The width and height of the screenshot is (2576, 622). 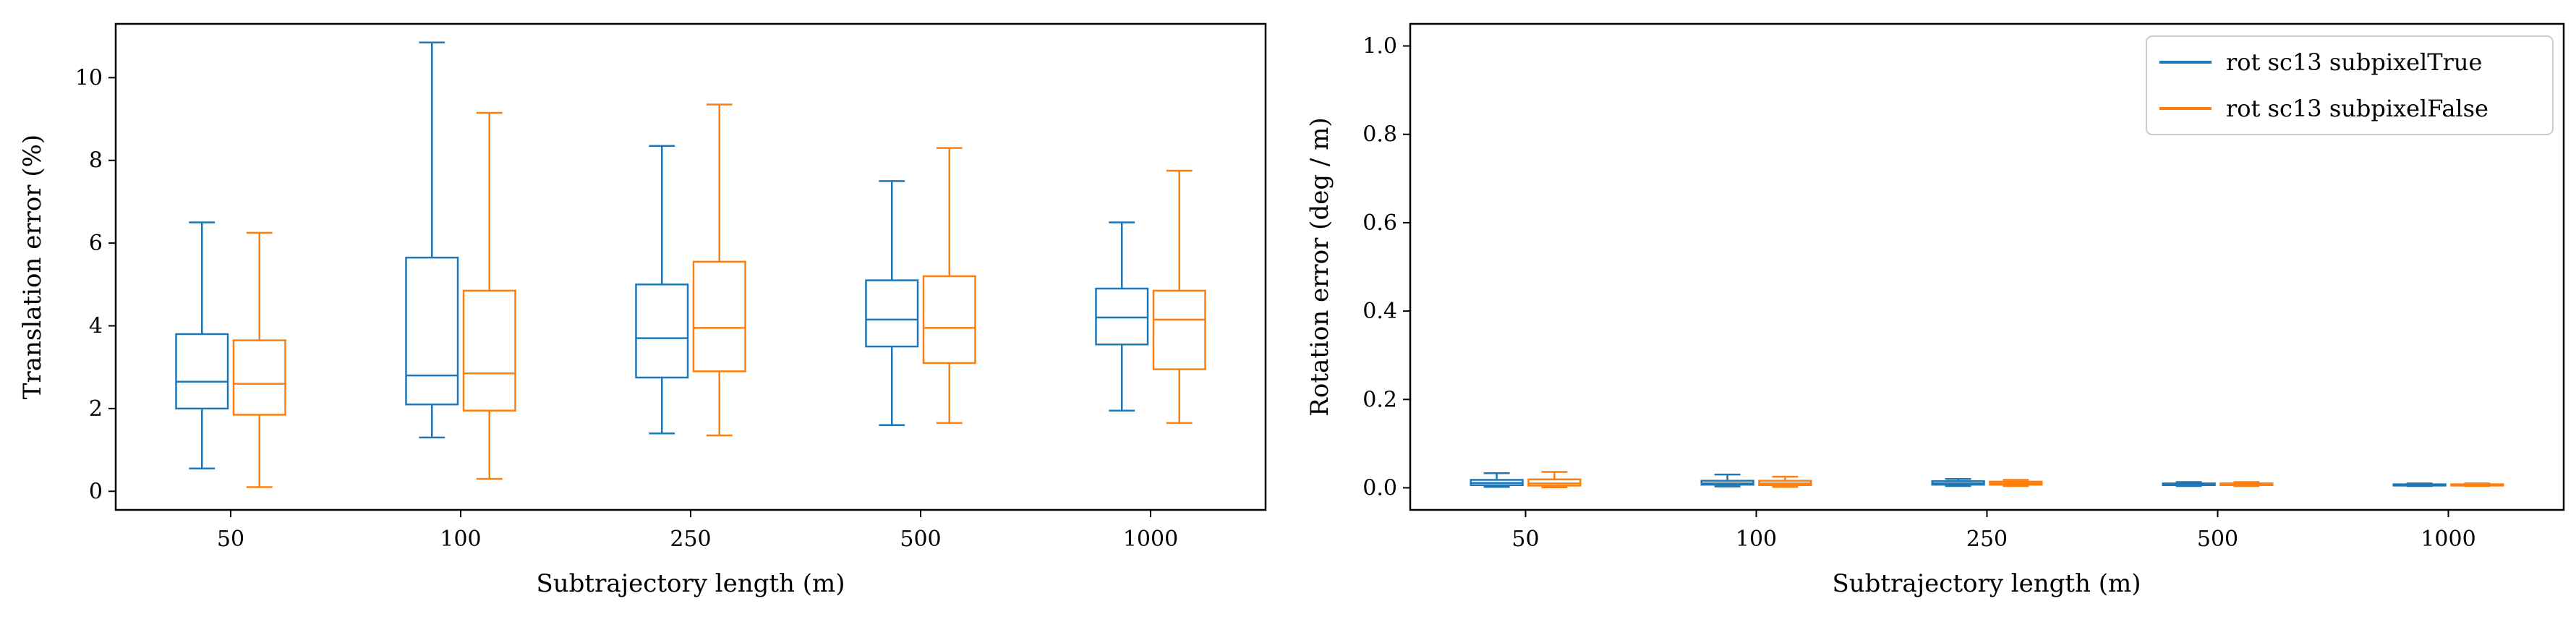 I want to click on y-tick-label: 0.2, so click(x=1379, y=399).